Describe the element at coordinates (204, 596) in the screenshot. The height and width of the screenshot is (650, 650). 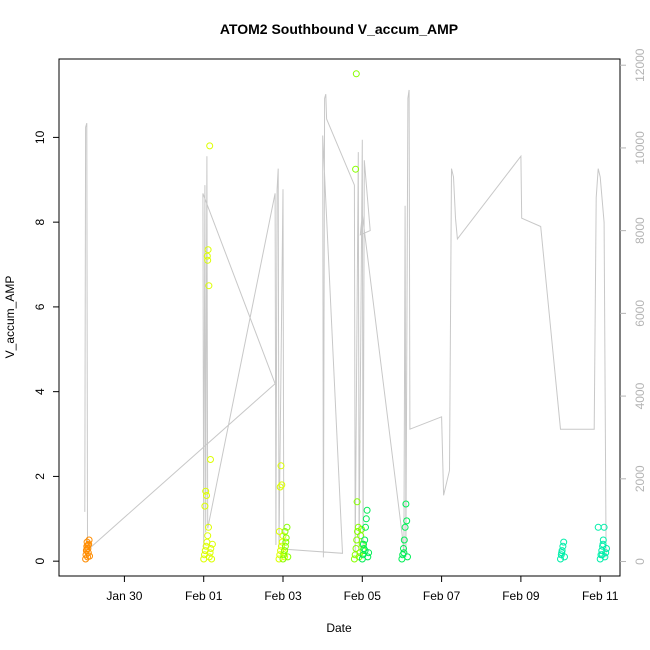
I see `x-tick-label: Feb 01` at that location.